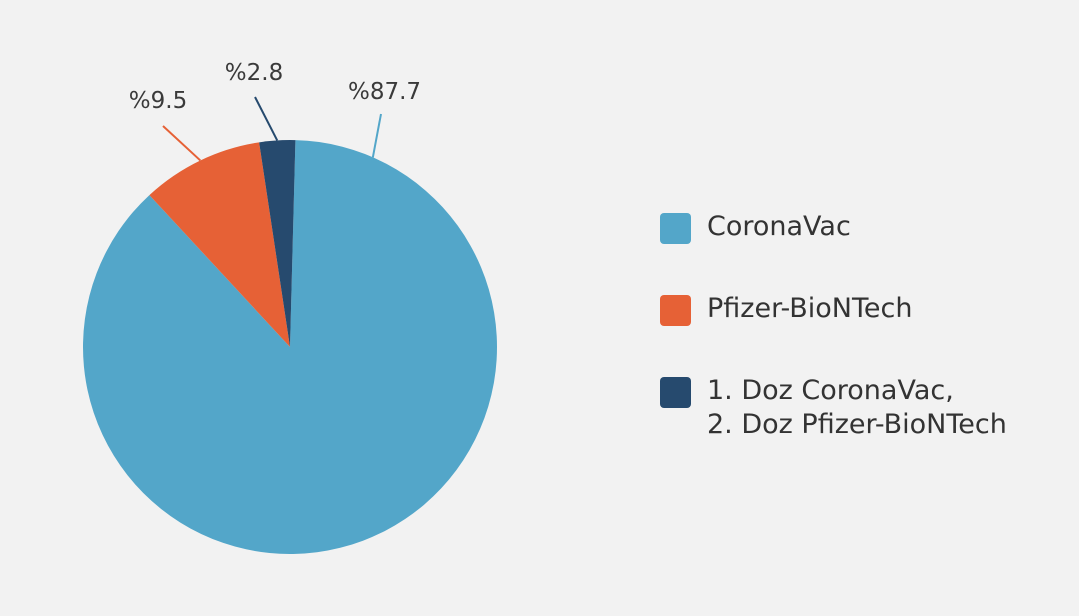 This screenshot has width=1079, height=616. What do you see at coordinates (158, 101) in the screenshot?
I see `slice-label-pfizer: %9.5` at bounding box center [158, 101].